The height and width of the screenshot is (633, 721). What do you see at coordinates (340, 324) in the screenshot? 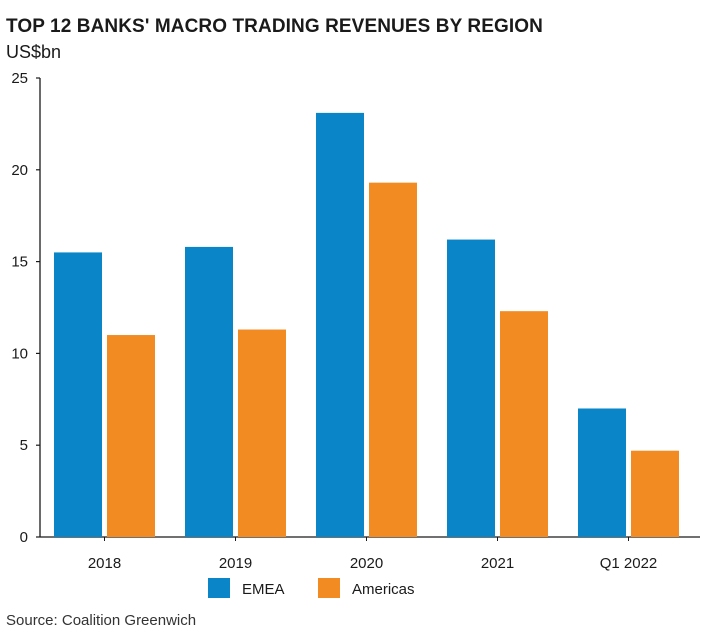
I see `bar-emea-2020` at bounding box center [340, 324].